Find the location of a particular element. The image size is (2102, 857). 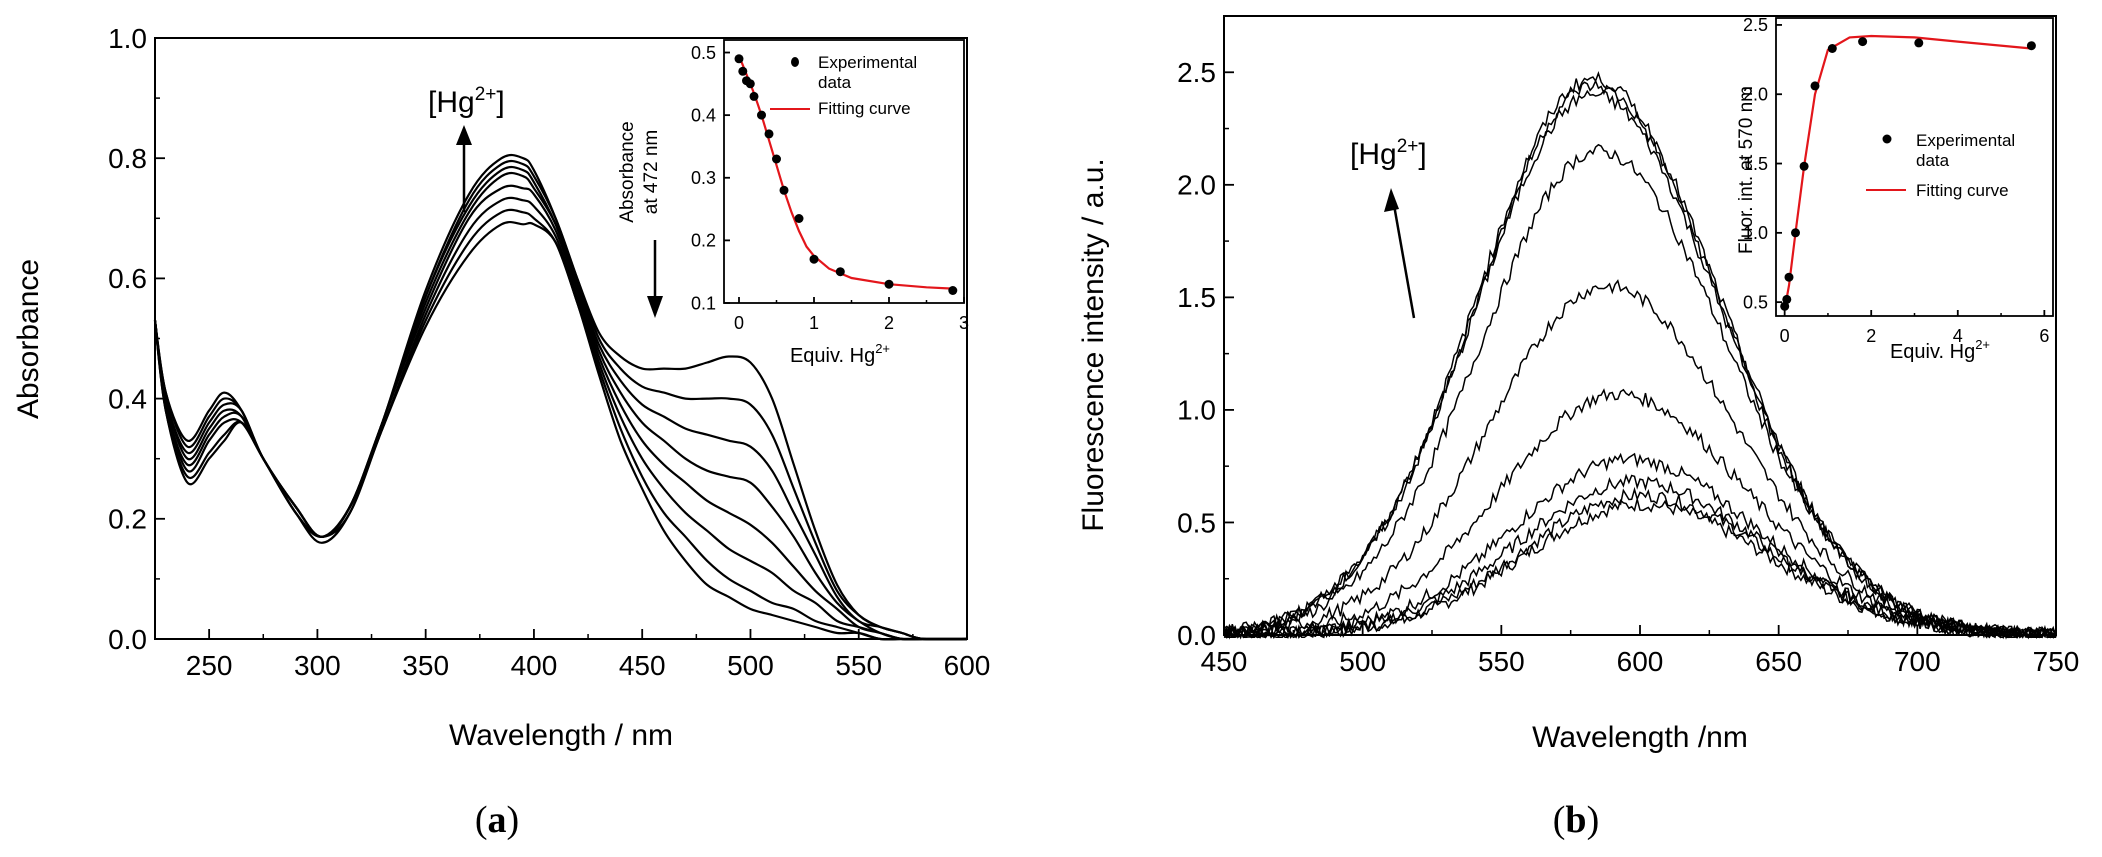

y-axis-label: Fluorescence intensity / a.u. is located at coordinates (1093, 345).